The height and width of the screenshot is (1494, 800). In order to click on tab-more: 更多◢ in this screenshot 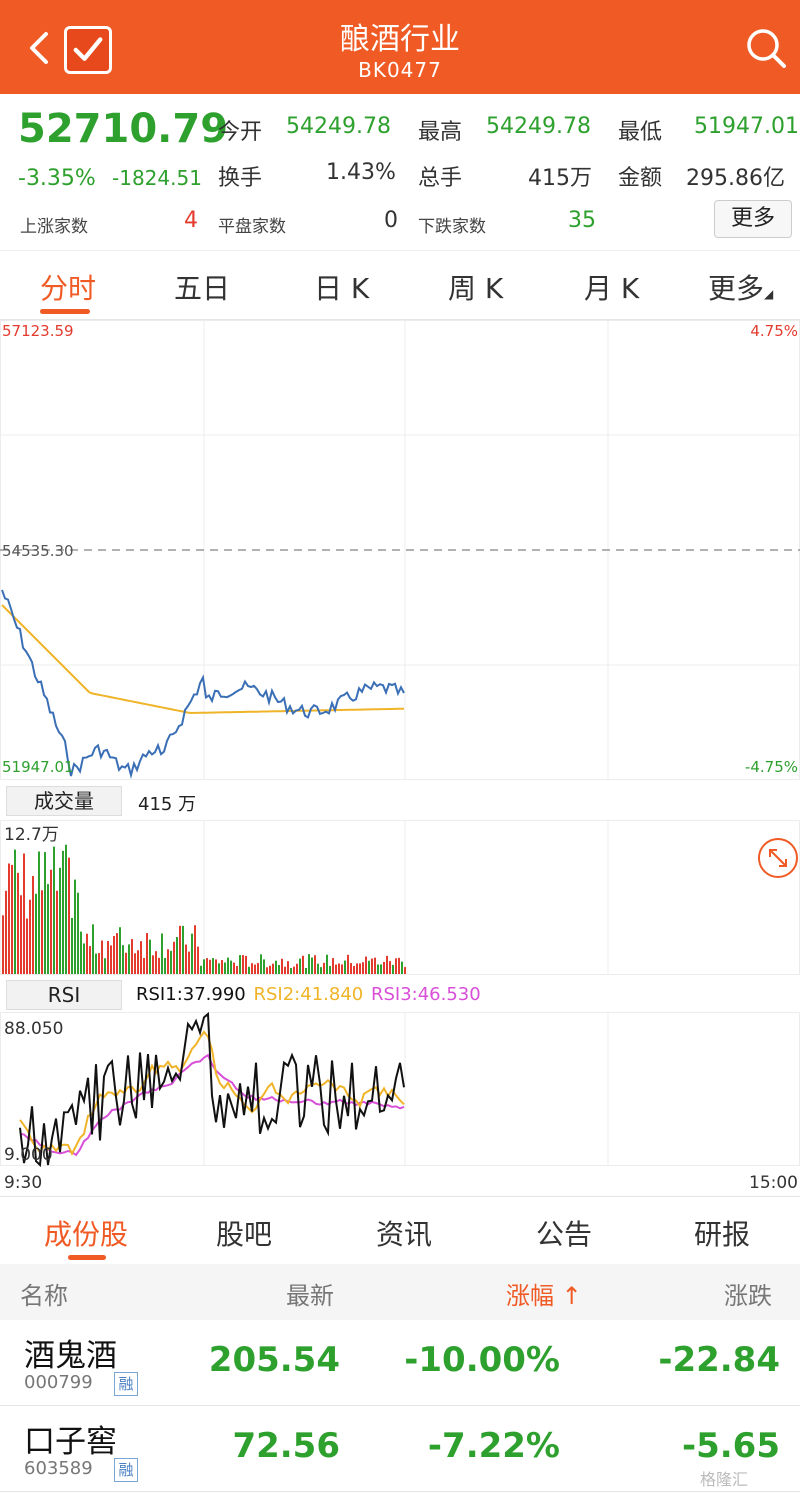, I will do `click(740, 287)`.